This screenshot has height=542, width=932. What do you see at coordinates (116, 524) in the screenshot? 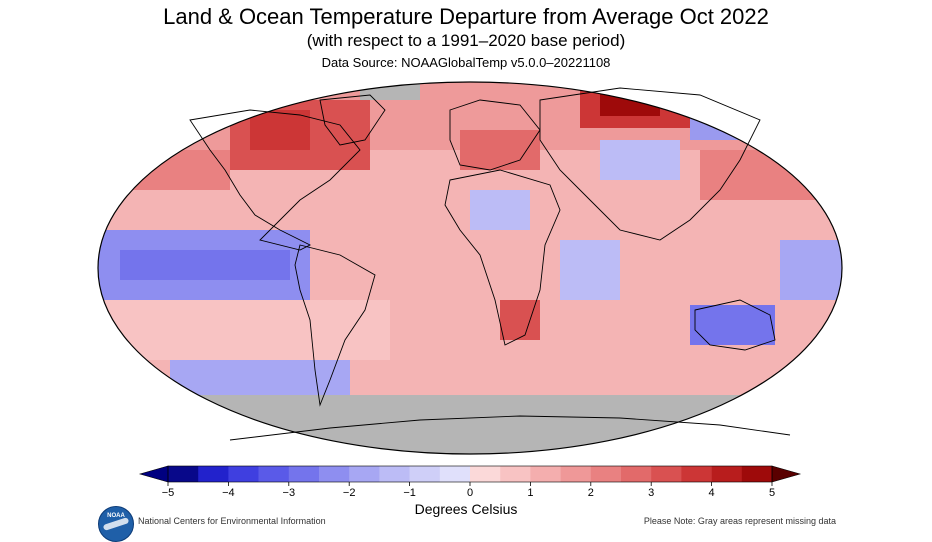
I see `noaa-logo: NOAA` at bounding box center [116, 524].